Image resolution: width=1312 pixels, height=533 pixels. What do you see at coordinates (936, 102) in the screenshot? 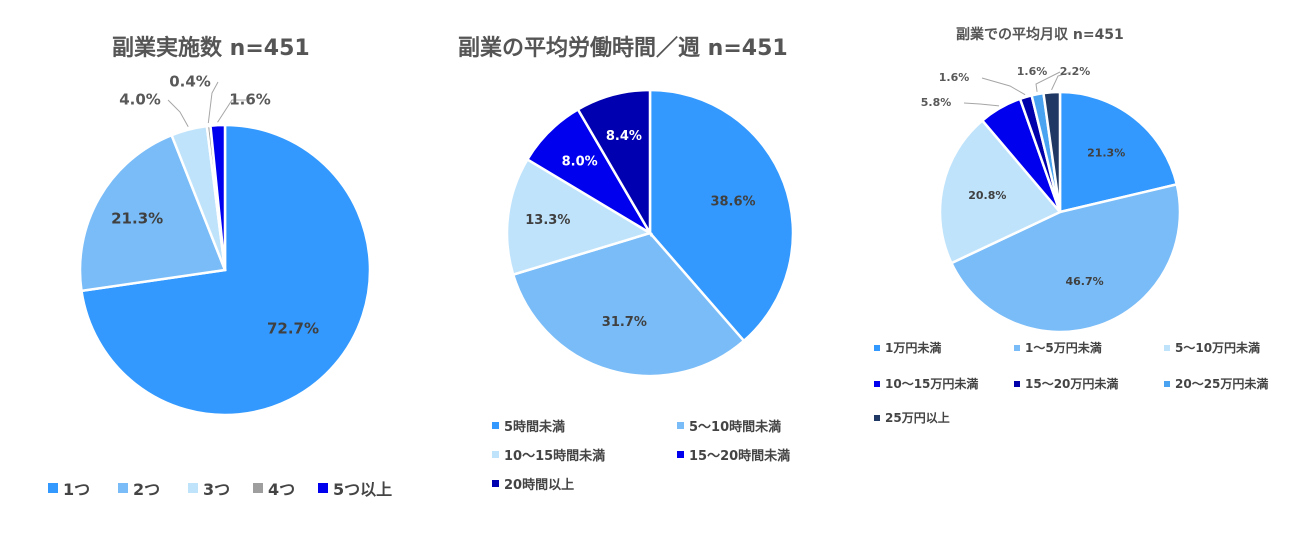
I see `data-label: 5.8%` at bounding box center [936, 102].